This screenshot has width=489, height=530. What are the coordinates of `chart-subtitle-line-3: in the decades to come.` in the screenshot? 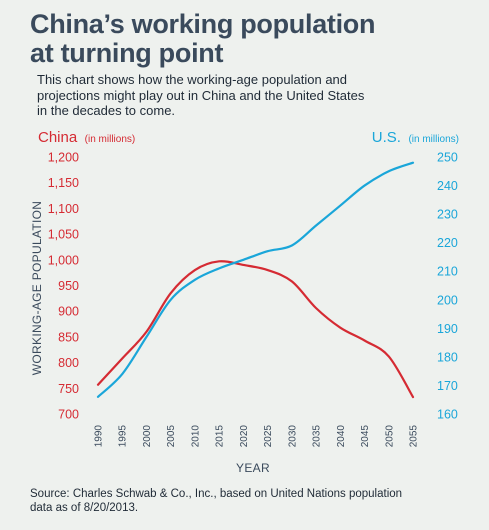 It's located at (106, 110).